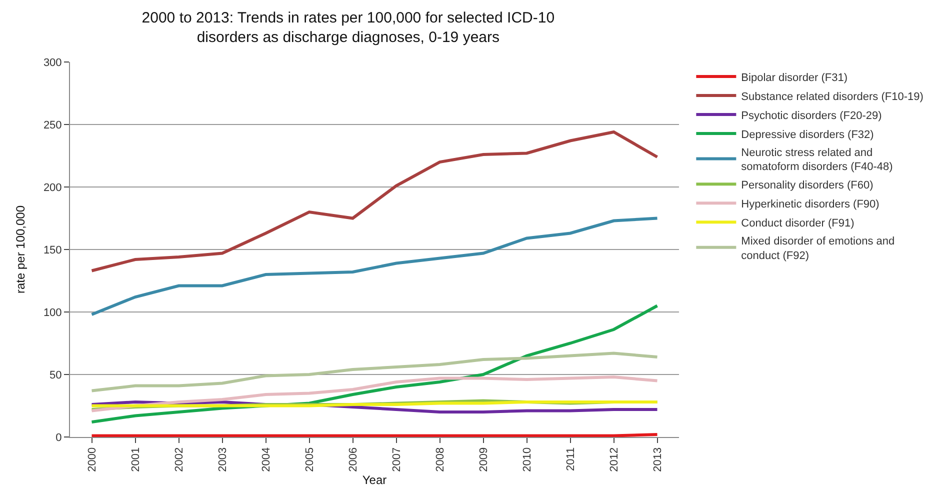 This screenshot has width=941, height=499. I want to click on y-tick-label: 100, so click(52, 312).